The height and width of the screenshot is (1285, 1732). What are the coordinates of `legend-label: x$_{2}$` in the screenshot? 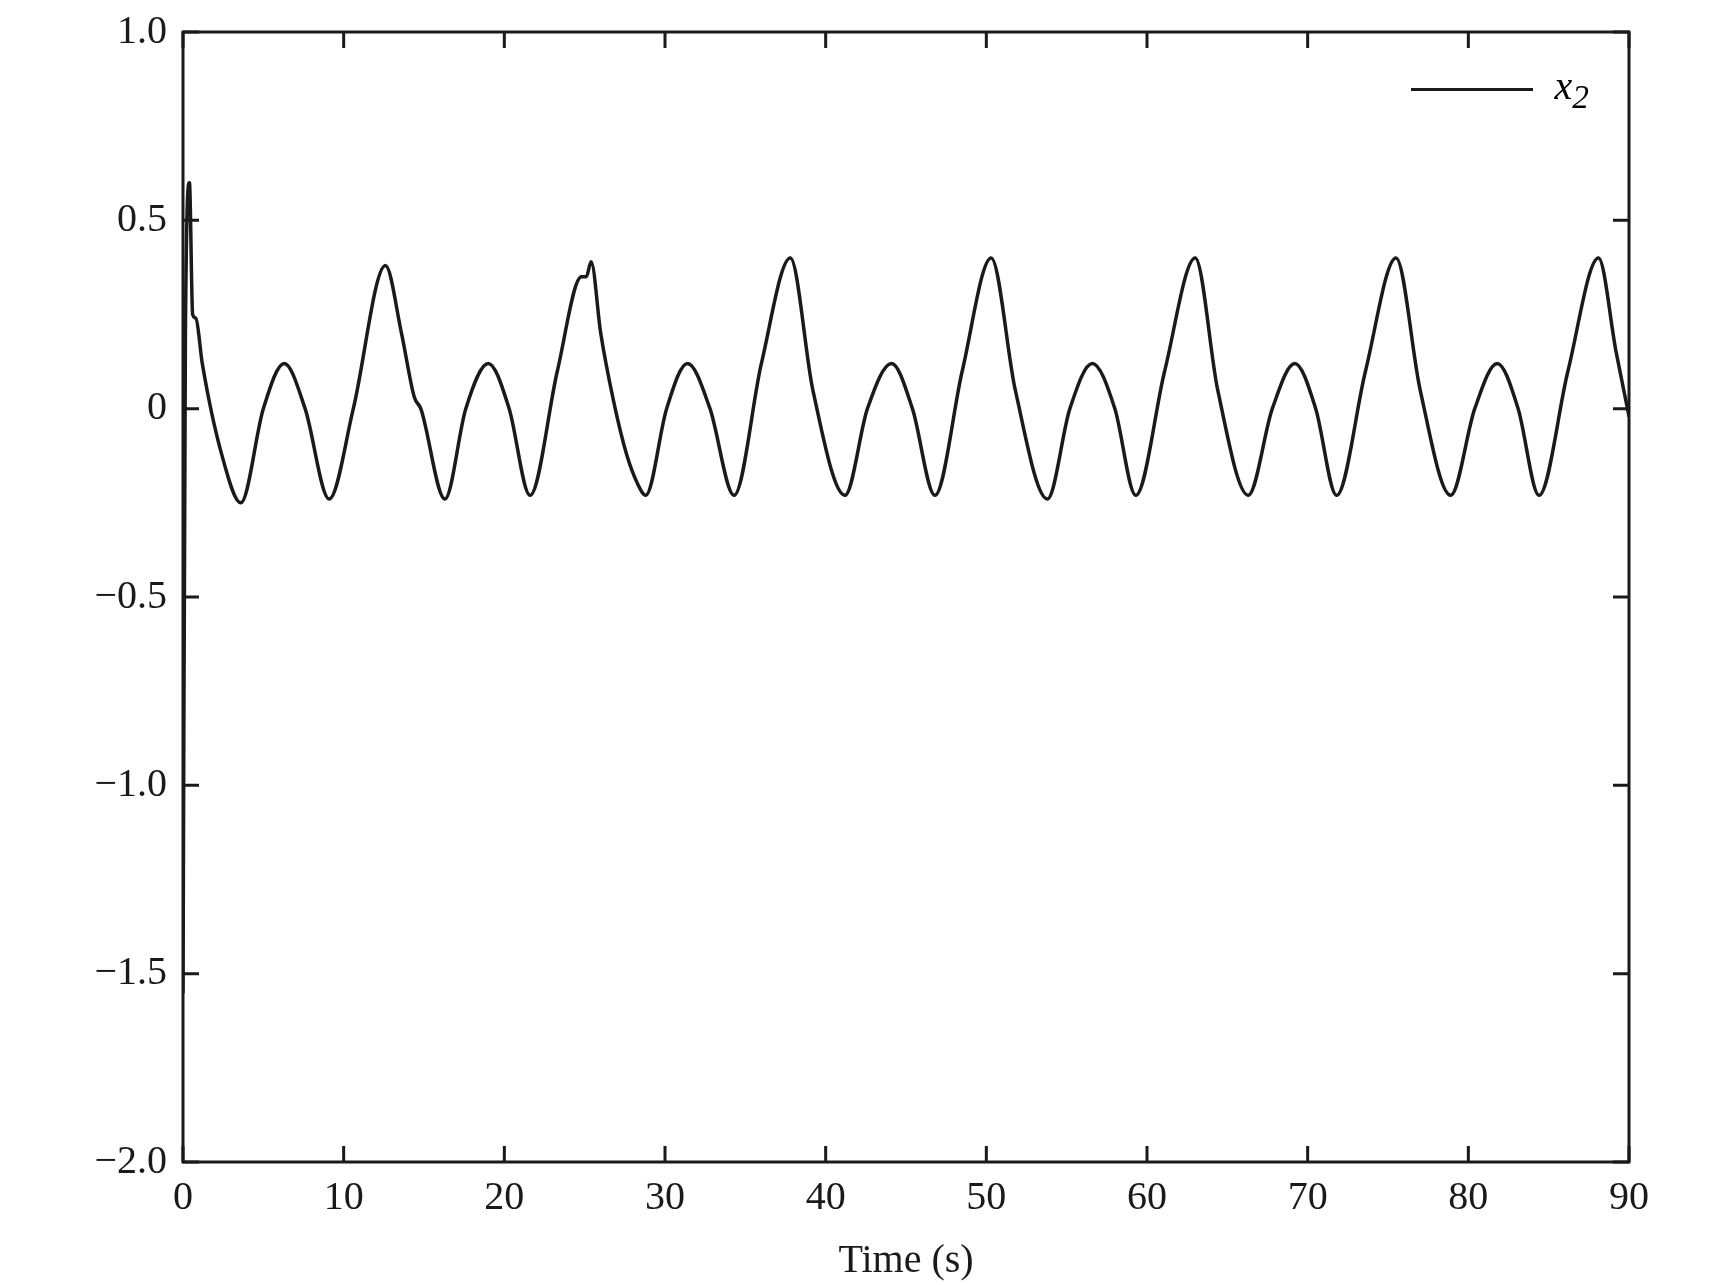 It's located at (1571, 89).